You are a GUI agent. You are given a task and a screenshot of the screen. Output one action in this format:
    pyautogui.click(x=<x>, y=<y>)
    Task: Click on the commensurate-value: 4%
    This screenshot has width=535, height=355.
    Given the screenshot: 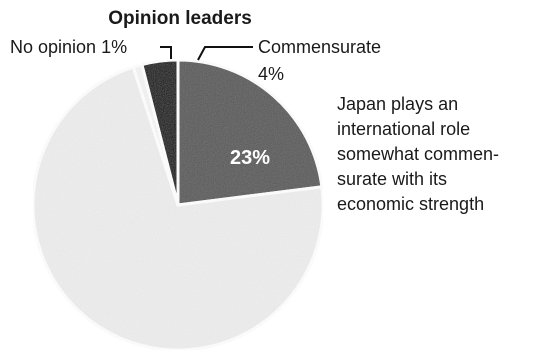 What is the action you would take?
    pyautogui.click(x=271, y=74)
    